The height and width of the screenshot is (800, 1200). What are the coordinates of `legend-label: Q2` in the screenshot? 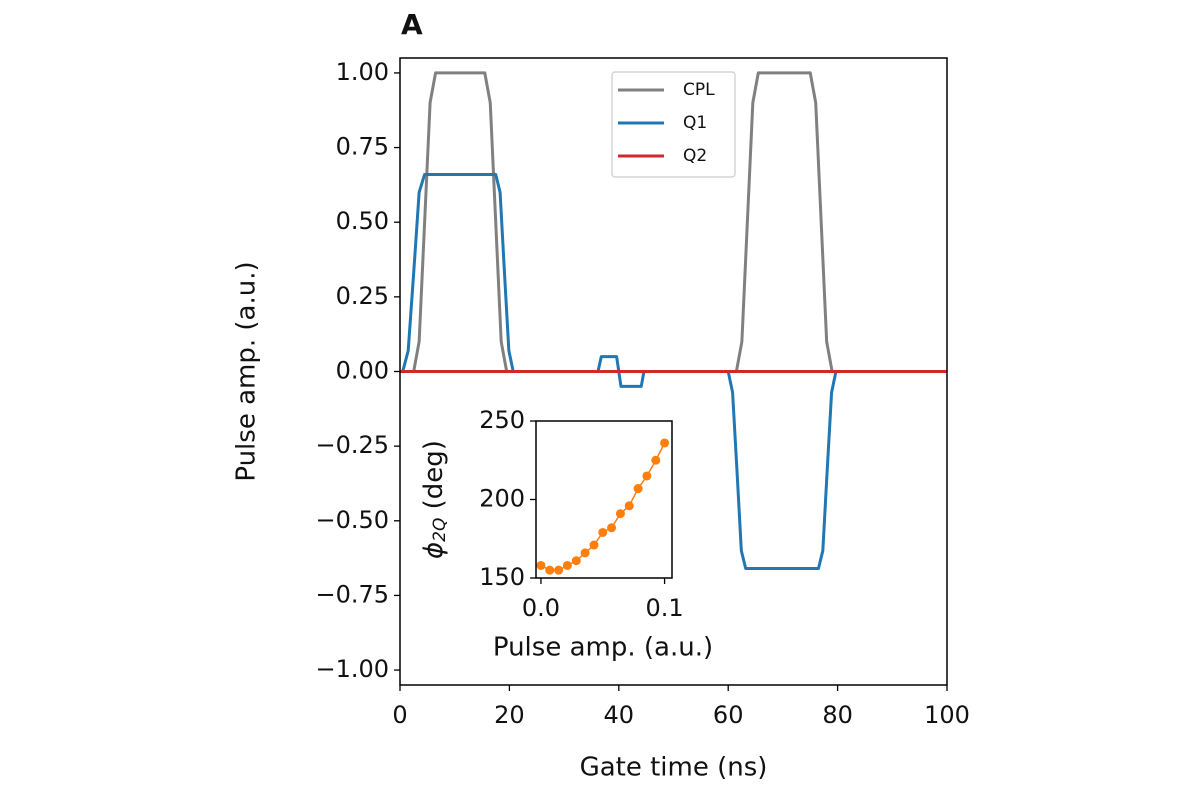 It's located at (695, 156).